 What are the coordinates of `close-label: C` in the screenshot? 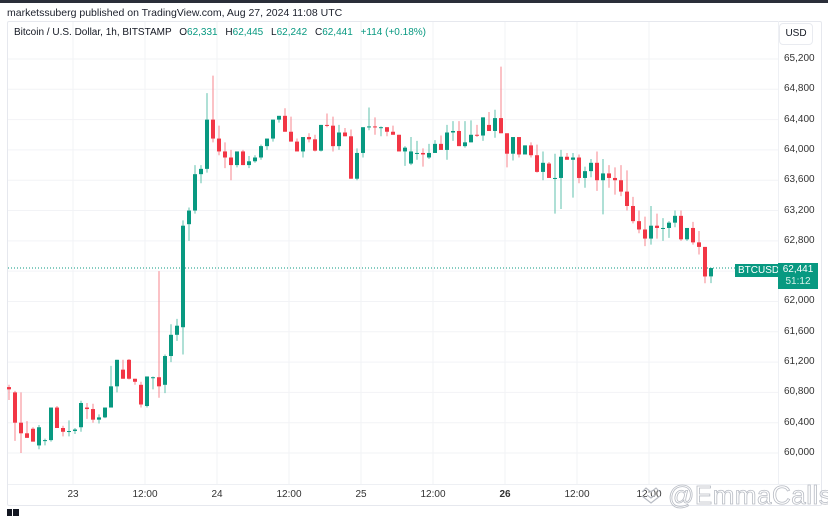 It's located at (318, 32).